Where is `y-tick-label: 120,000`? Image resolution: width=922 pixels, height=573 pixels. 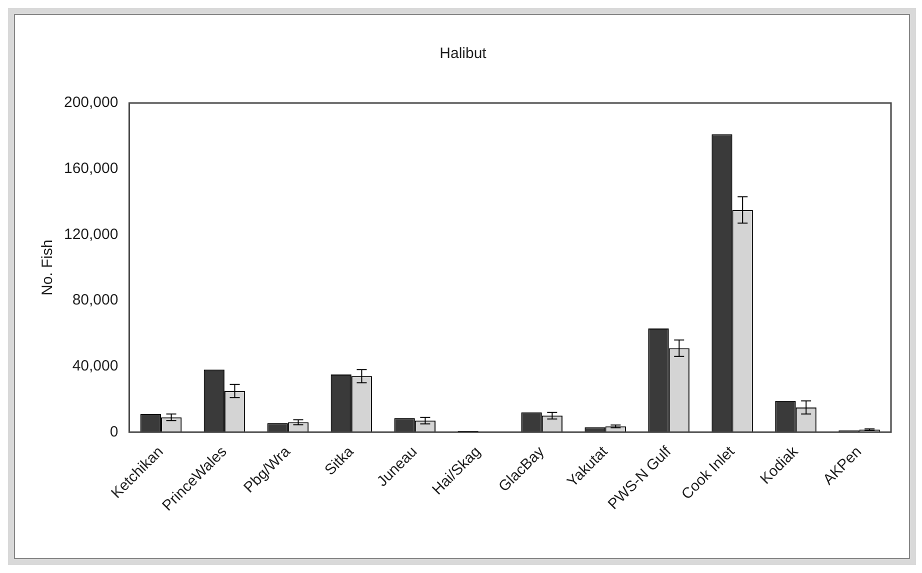
y-tick-label: 120,000 is located at coordinates (91, 234).